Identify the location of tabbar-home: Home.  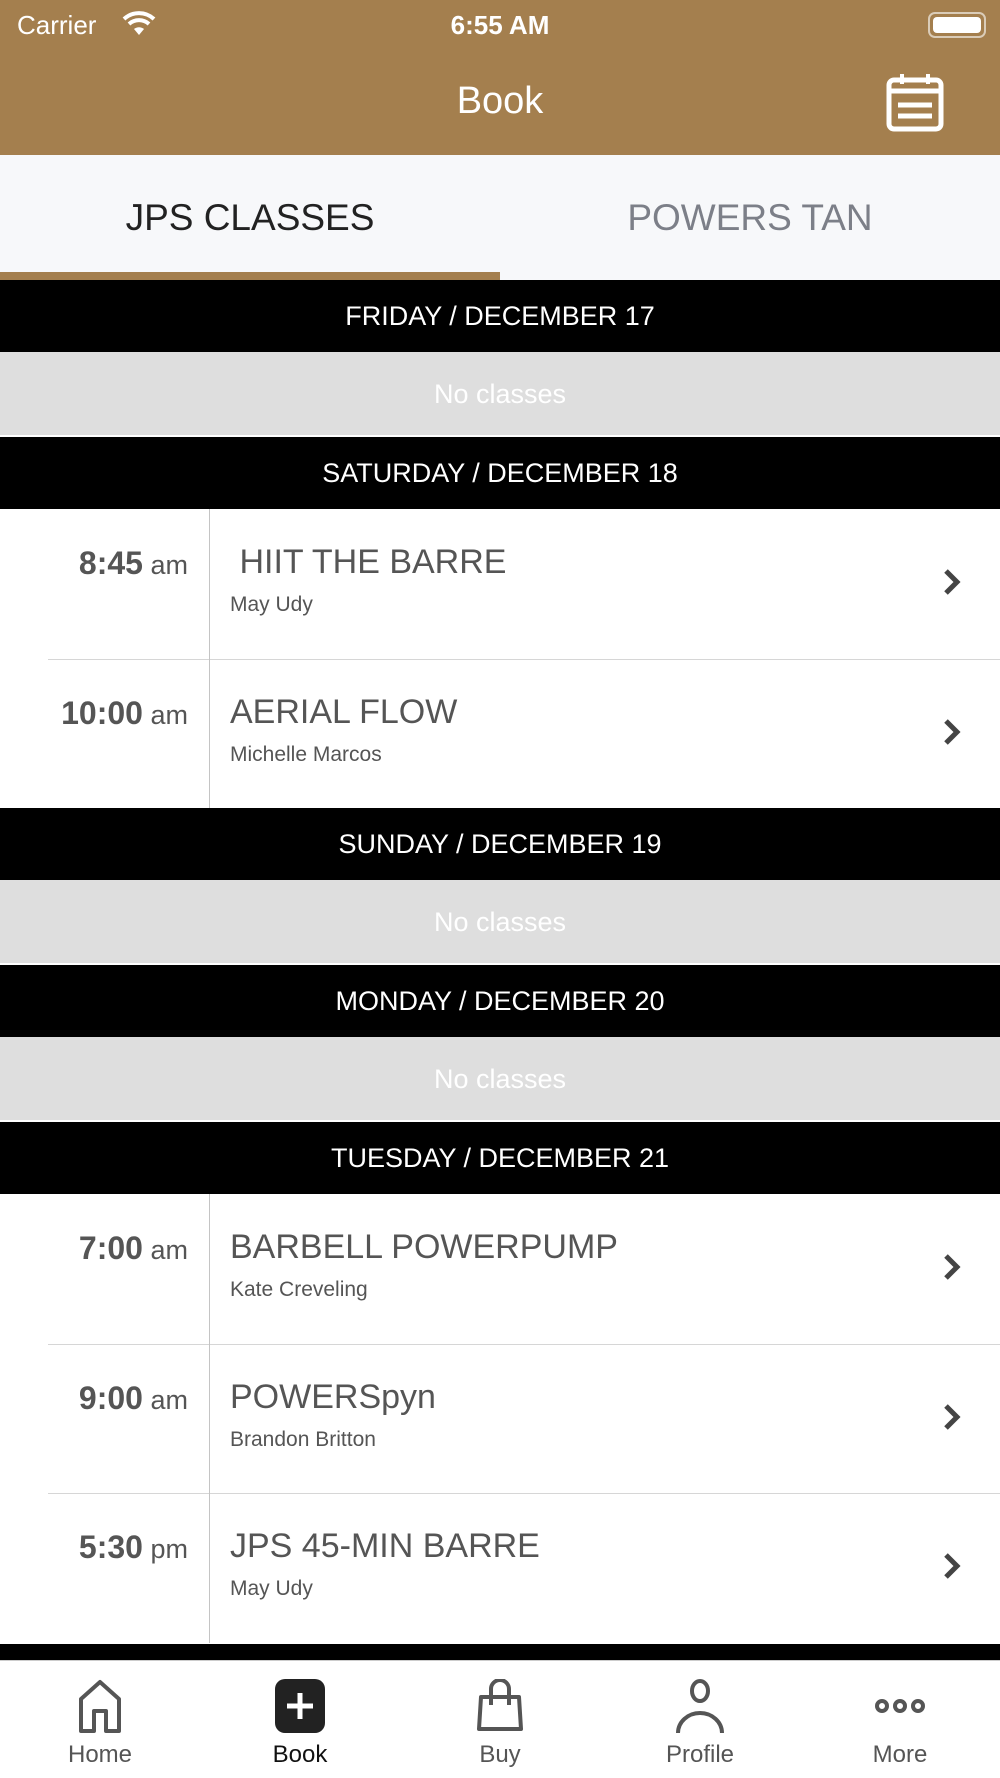
(100, 1719).